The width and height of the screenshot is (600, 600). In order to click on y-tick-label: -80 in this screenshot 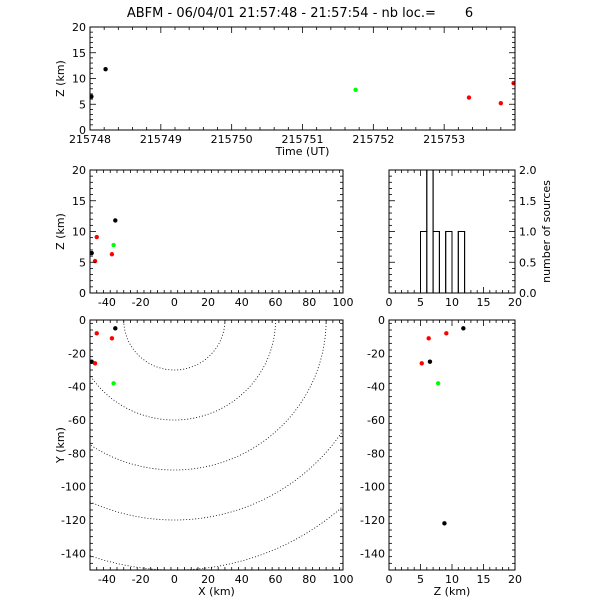, I will do `click(376, 453)`.